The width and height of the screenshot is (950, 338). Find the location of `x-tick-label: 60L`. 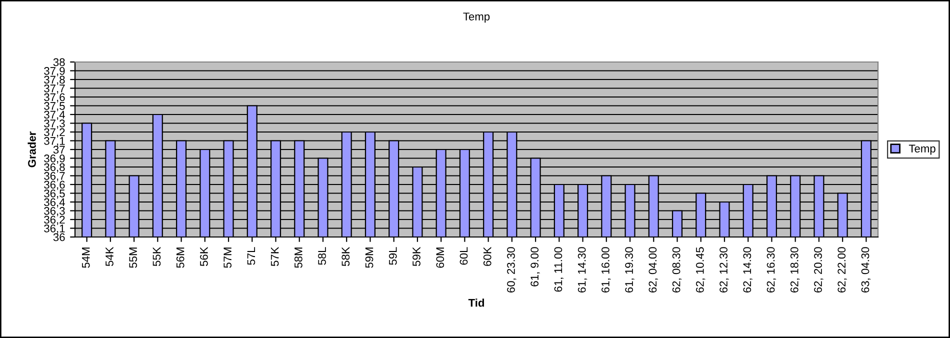

x-tick-label: 60L is located at coordinates (464, 256).